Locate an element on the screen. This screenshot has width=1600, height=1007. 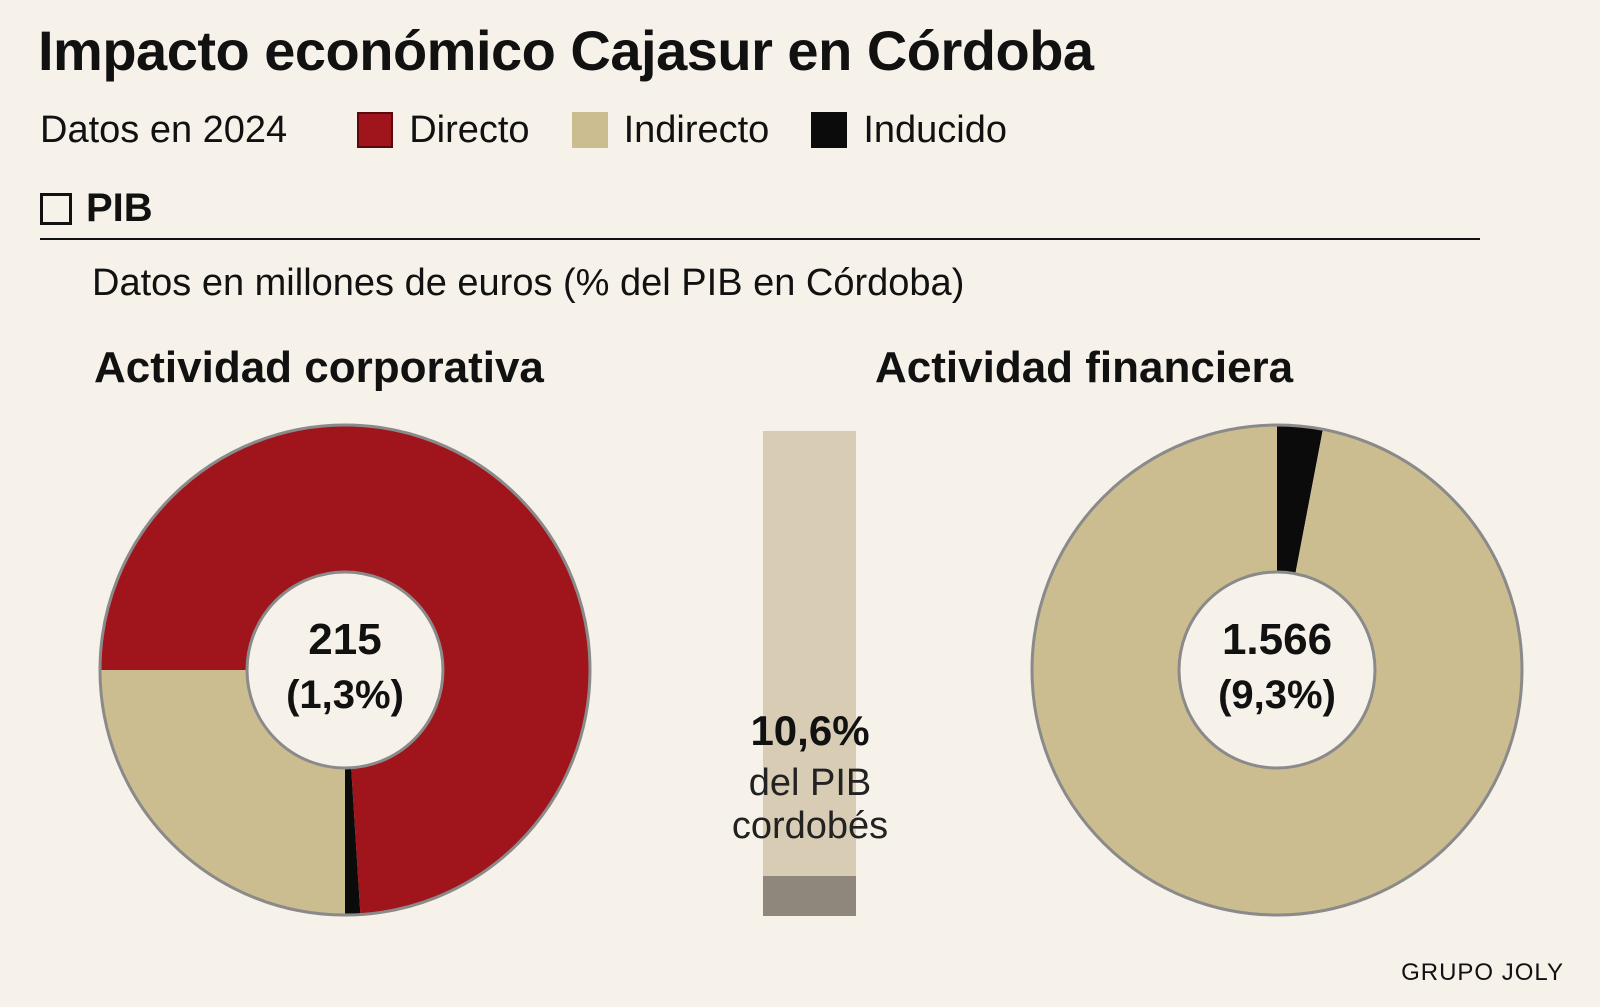
legend-label-inducido: Inducido is located at coordinates (935, 129).